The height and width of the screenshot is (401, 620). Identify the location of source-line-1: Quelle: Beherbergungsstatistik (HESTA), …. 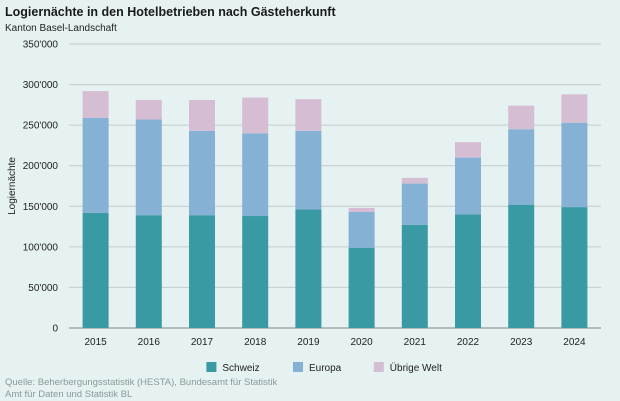
(141, 382).